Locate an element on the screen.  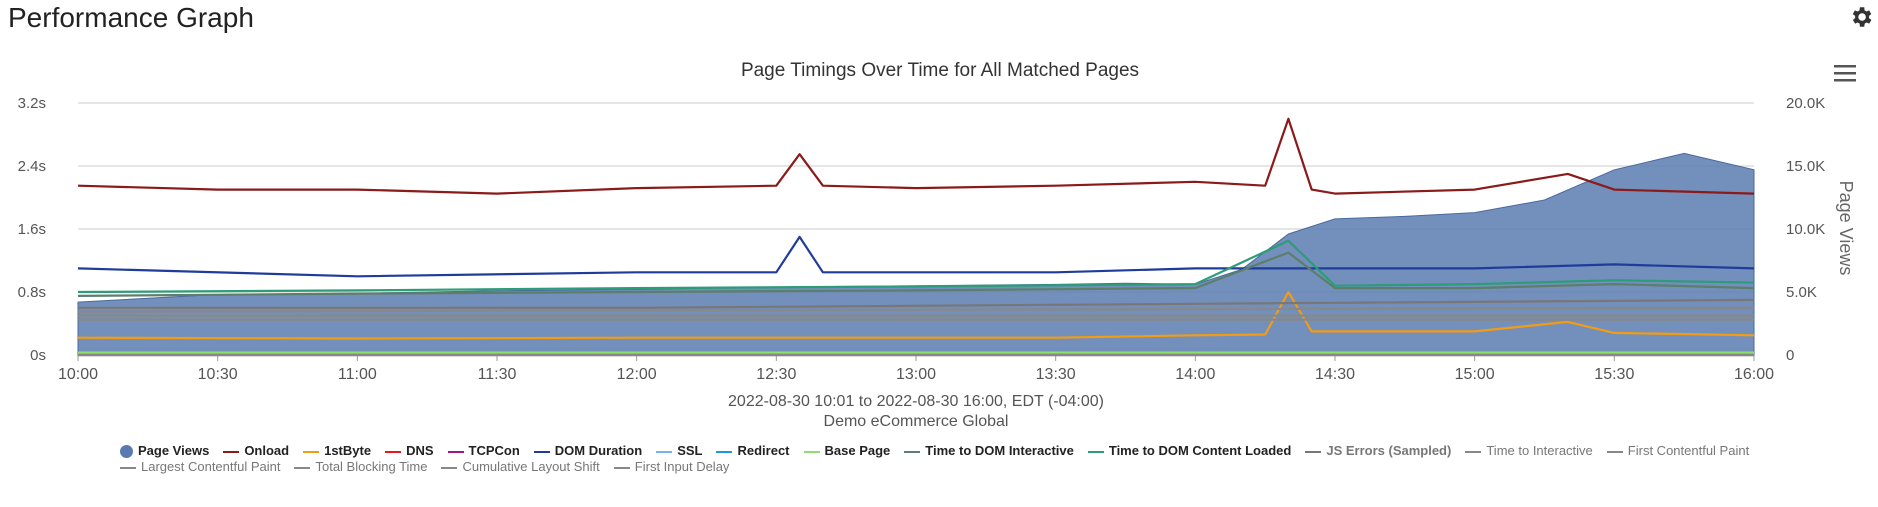
legend-item: Largest Contentful Paint is located at coordinates (200, 467).